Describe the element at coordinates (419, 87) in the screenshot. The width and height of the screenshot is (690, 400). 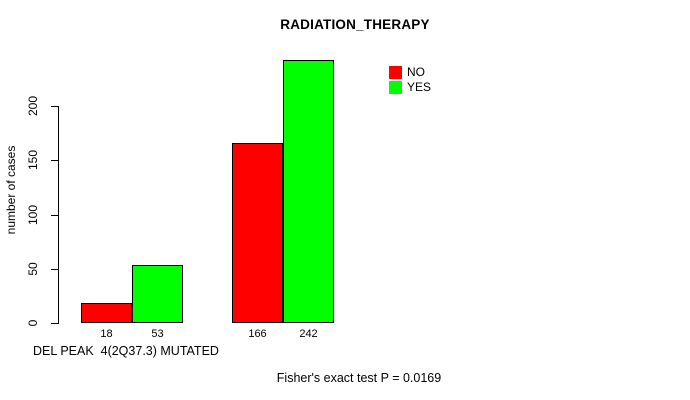
I see `legend-label-yes: YES` at that location.